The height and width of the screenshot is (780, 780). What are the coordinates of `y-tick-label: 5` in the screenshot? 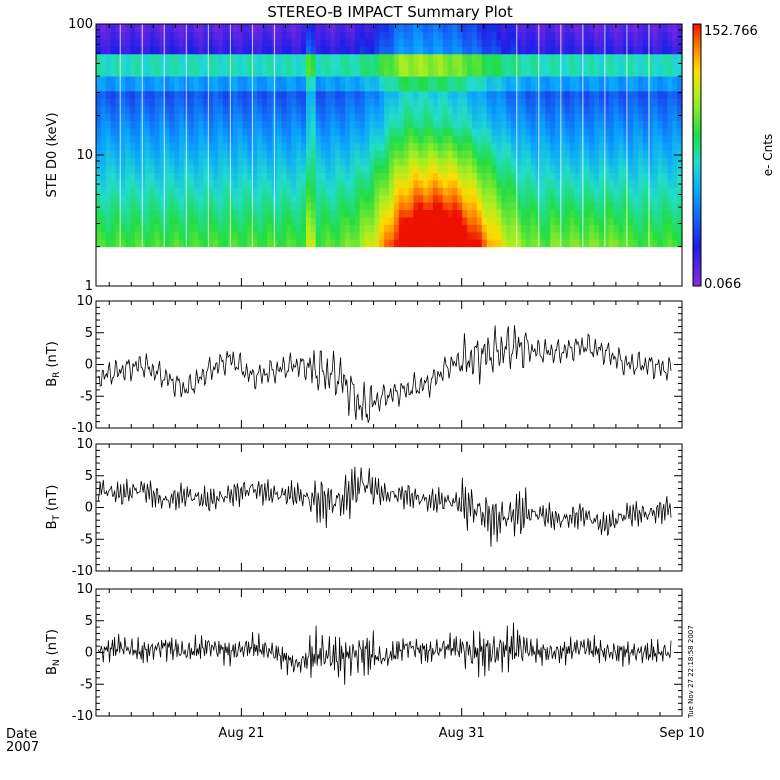 It's located at (89, 476).